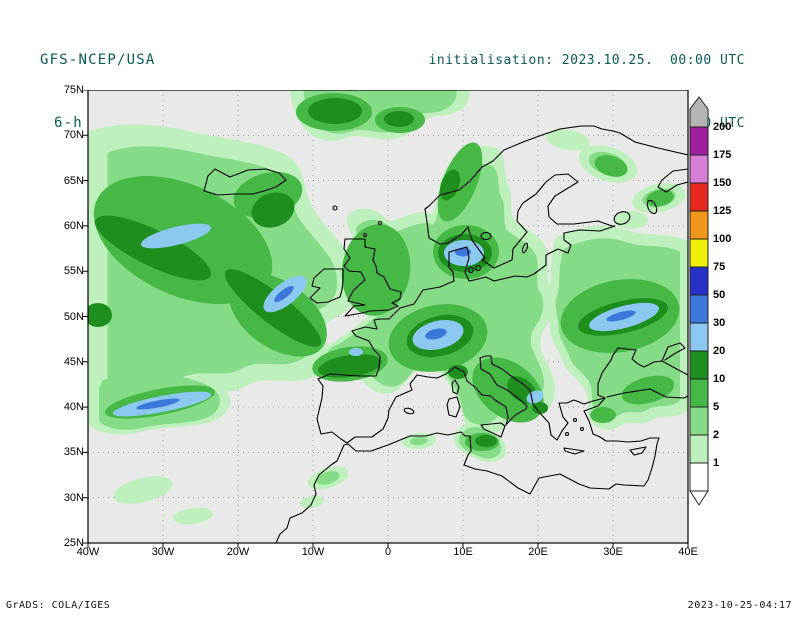  I want to click on colorbar-label: 1, so click(716, 463).